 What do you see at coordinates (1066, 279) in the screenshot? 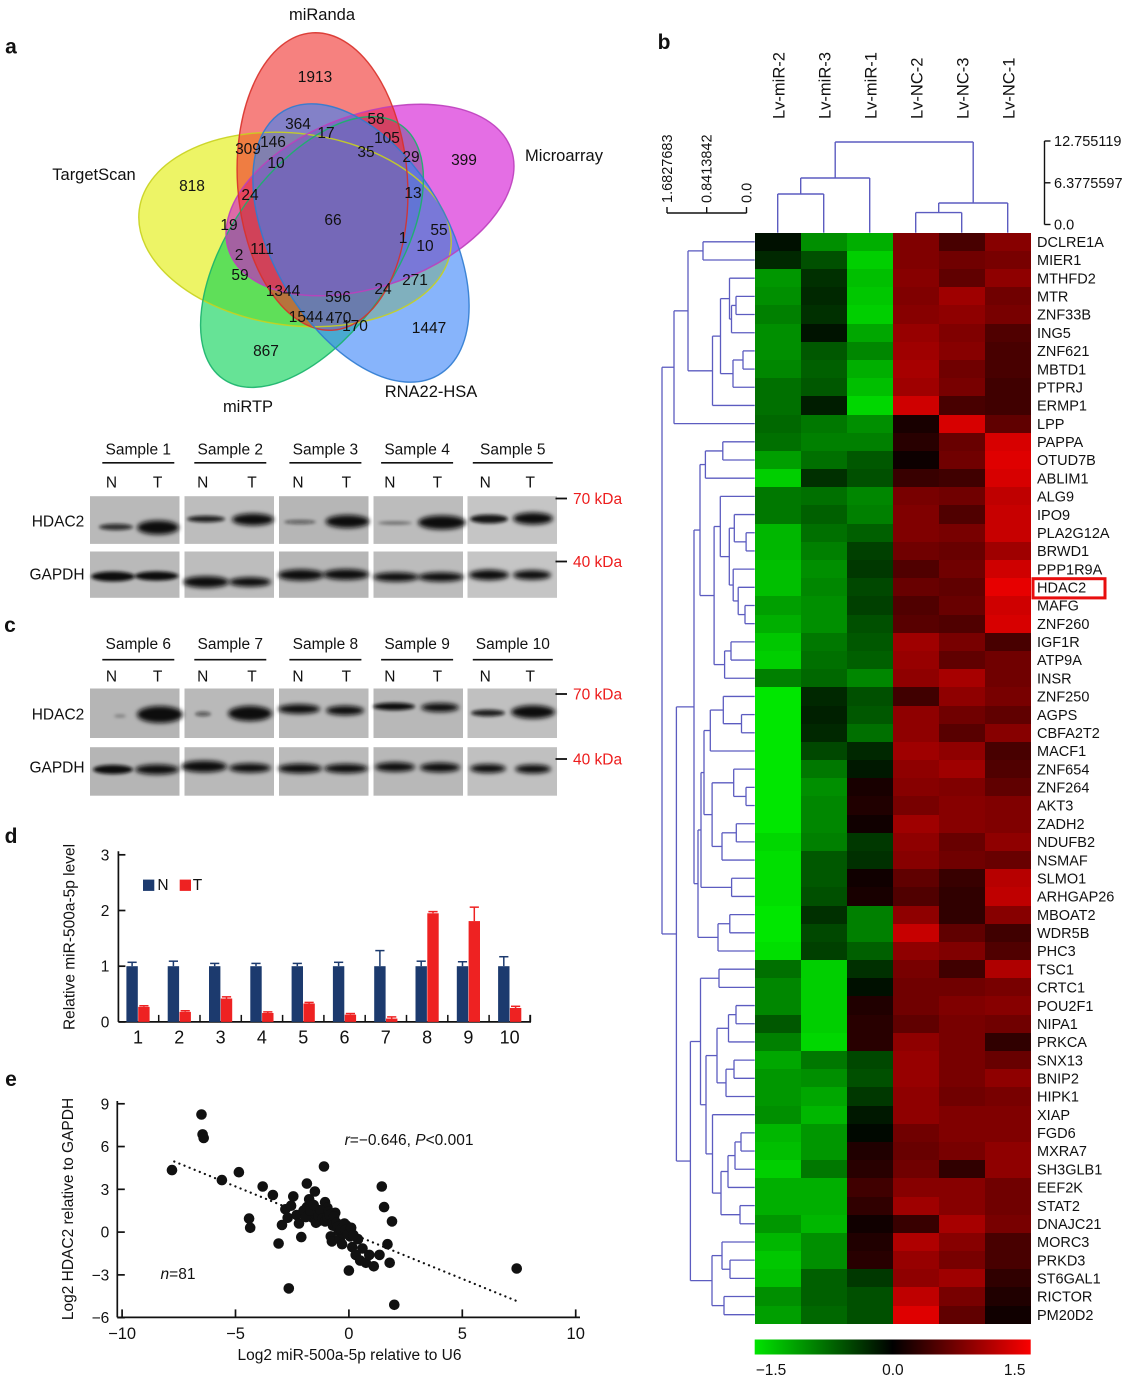
I see `svg-text: MTHFD2` at bounding box center [1066, 279].